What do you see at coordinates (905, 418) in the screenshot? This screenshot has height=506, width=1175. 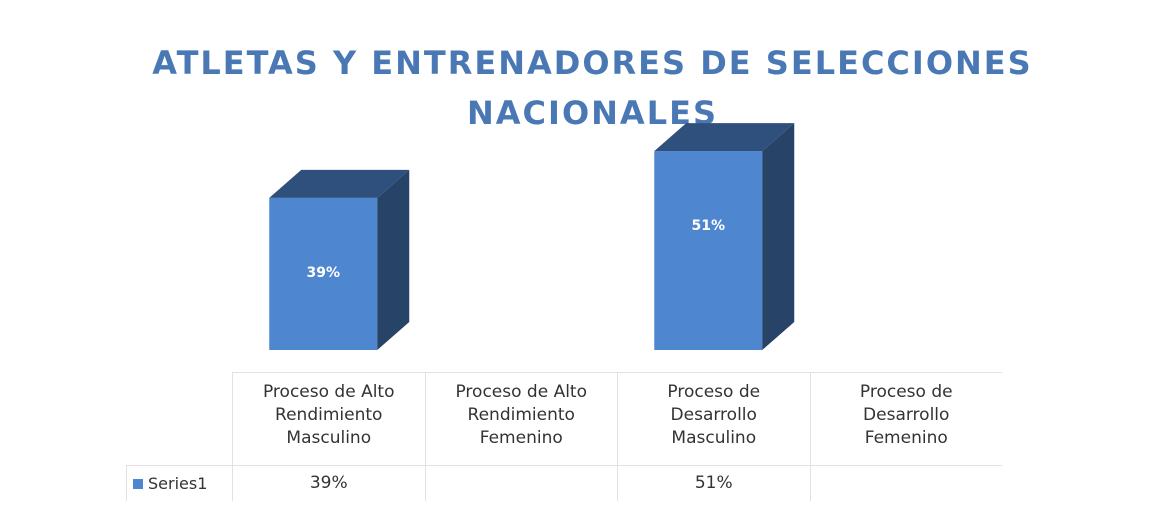 I see `category-label: Proceso de Desarrollo Femenino` at bounding box center [905, 418].